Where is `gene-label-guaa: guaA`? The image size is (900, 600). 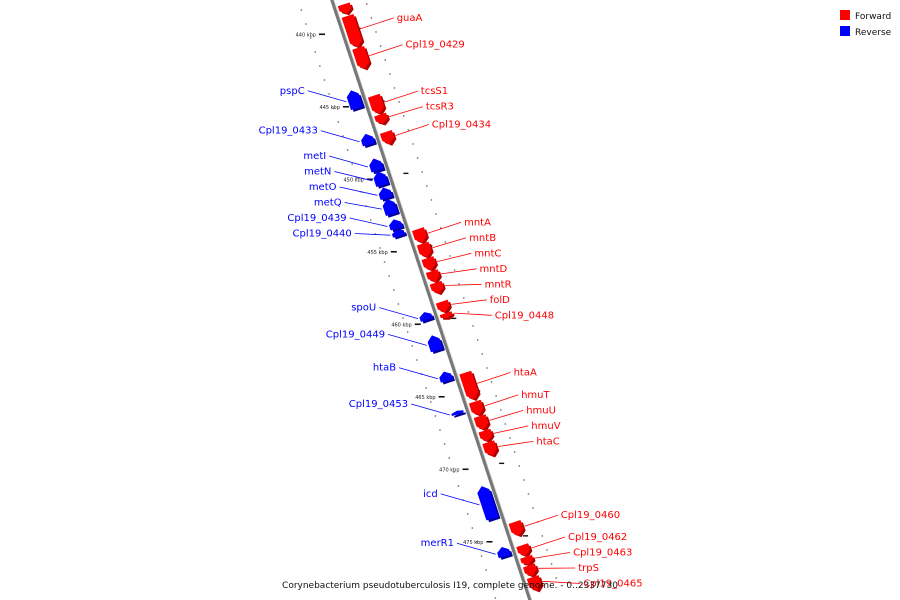 gene-label-guaa: guaA is located at coordinates (410, 18).